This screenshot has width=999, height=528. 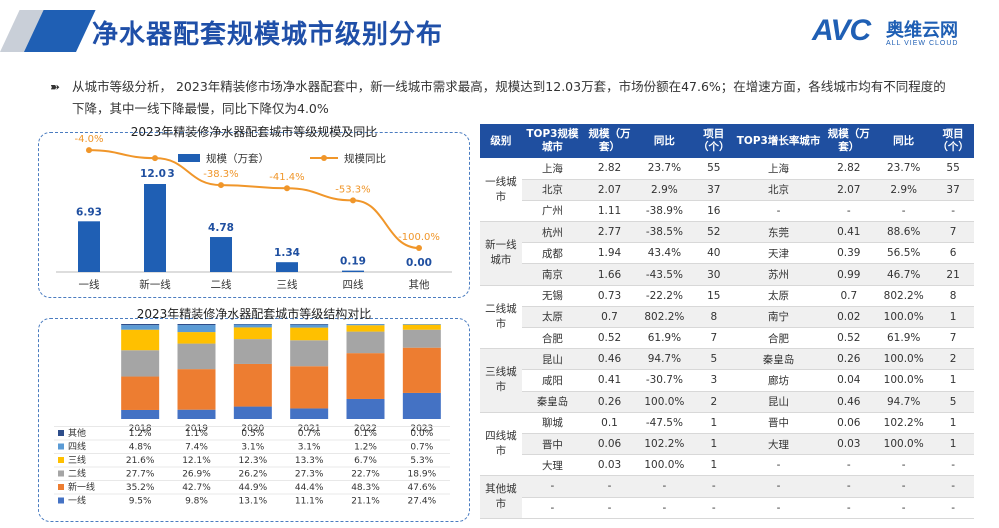 What do you see at coordinates (365, 475) in the screenshot?
I see `series-value: 22.7%` at bounding box center [365, 475].